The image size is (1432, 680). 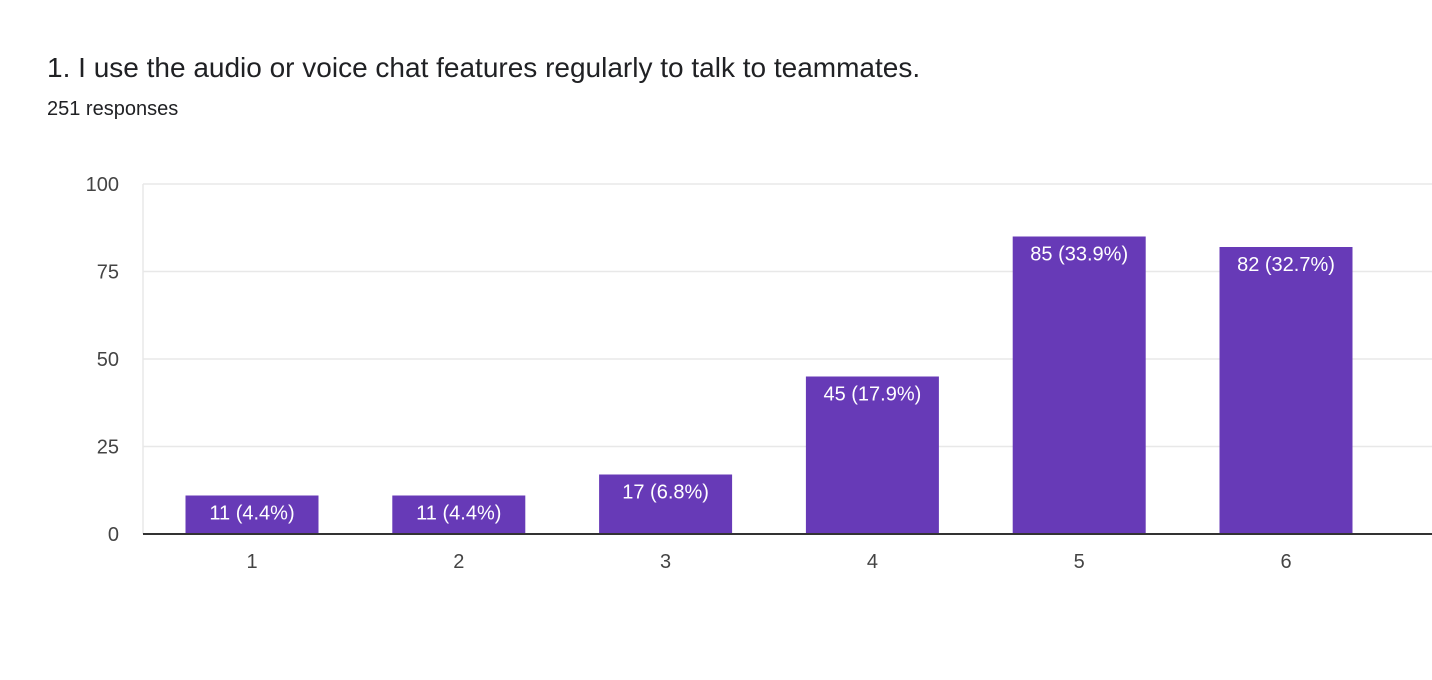 I want to click on response-count: 251 responses, so click(x=113, y=109).